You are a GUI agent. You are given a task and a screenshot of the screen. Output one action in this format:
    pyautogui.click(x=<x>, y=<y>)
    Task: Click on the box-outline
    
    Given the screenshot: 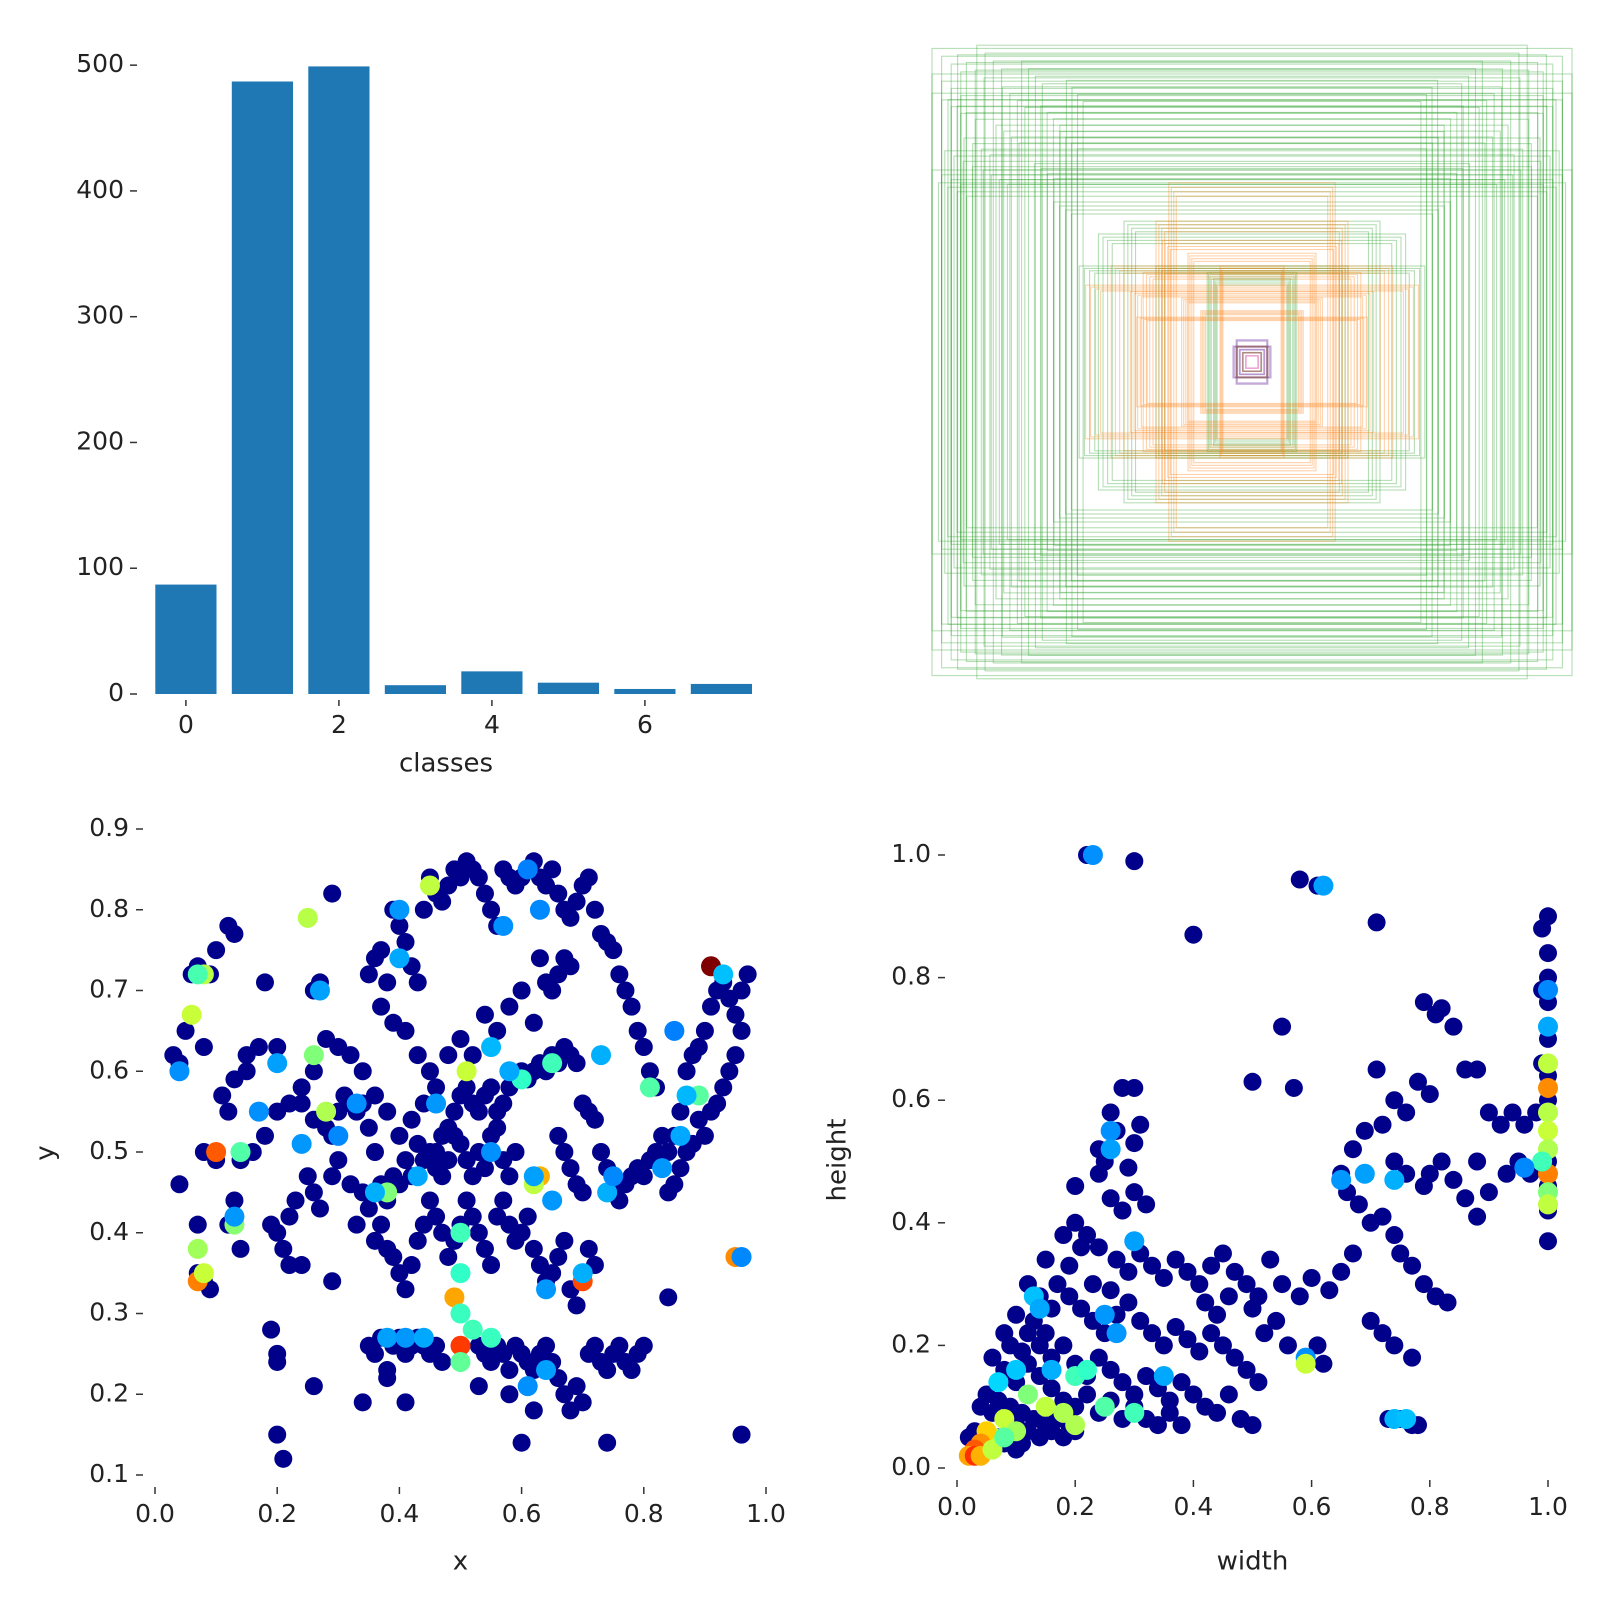 What is the action you would take?
    pyautogui.click(x=1252, y=362)
    